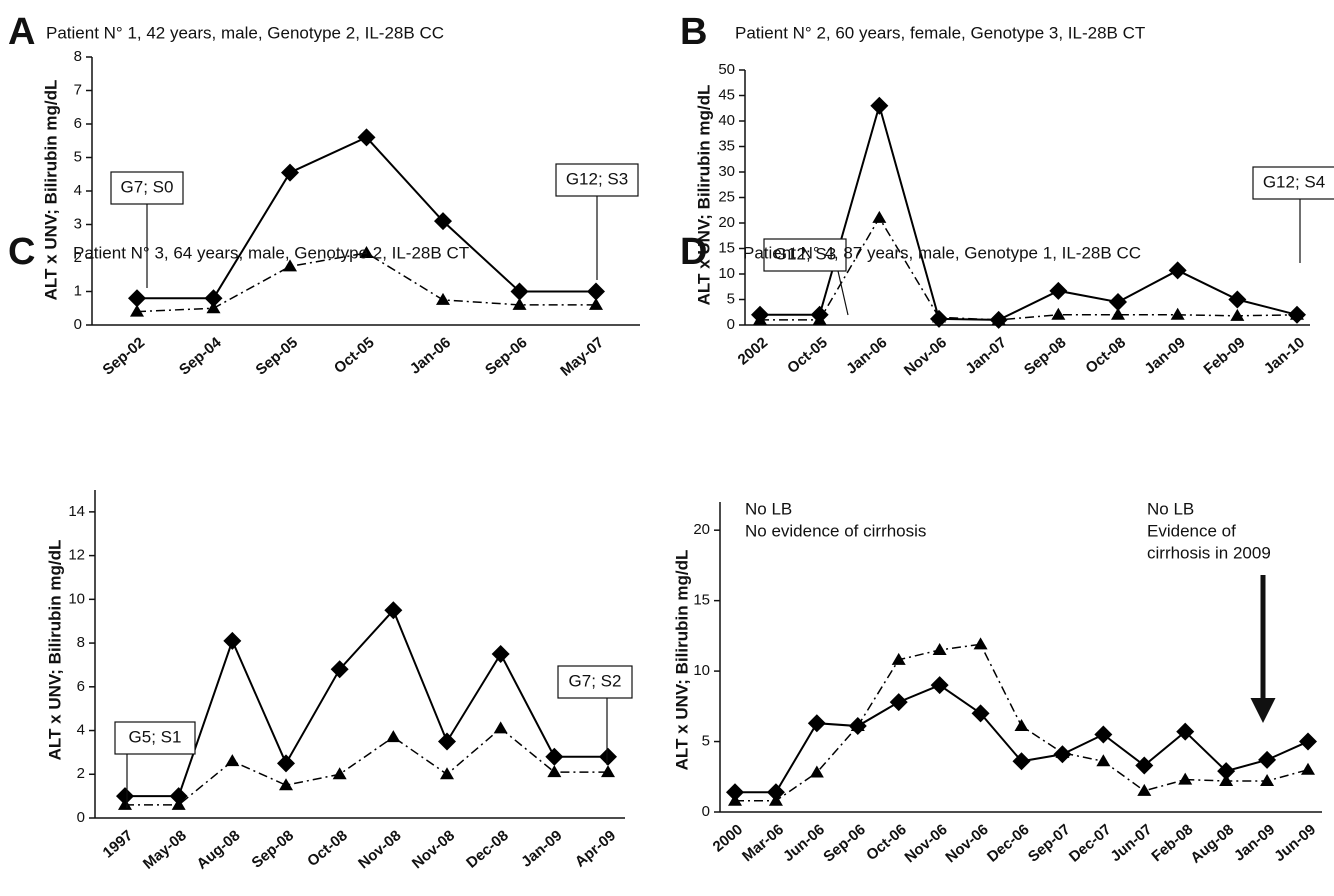 This screenshot has height=896, width=1334. I want to click on x-tick-label: Dec-06, so click(1008, 843).